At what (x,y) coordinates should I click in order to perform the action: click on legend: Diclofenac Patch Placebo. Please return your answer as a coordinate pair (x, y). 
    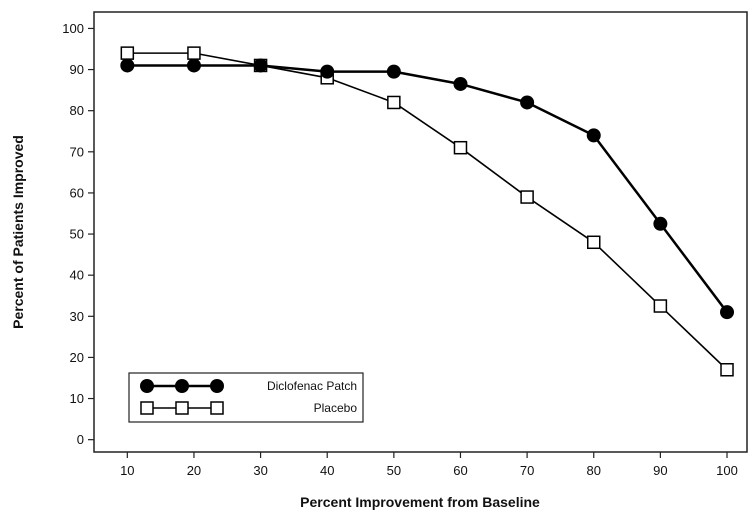
    Looking at the image, I should click on (246, 397).